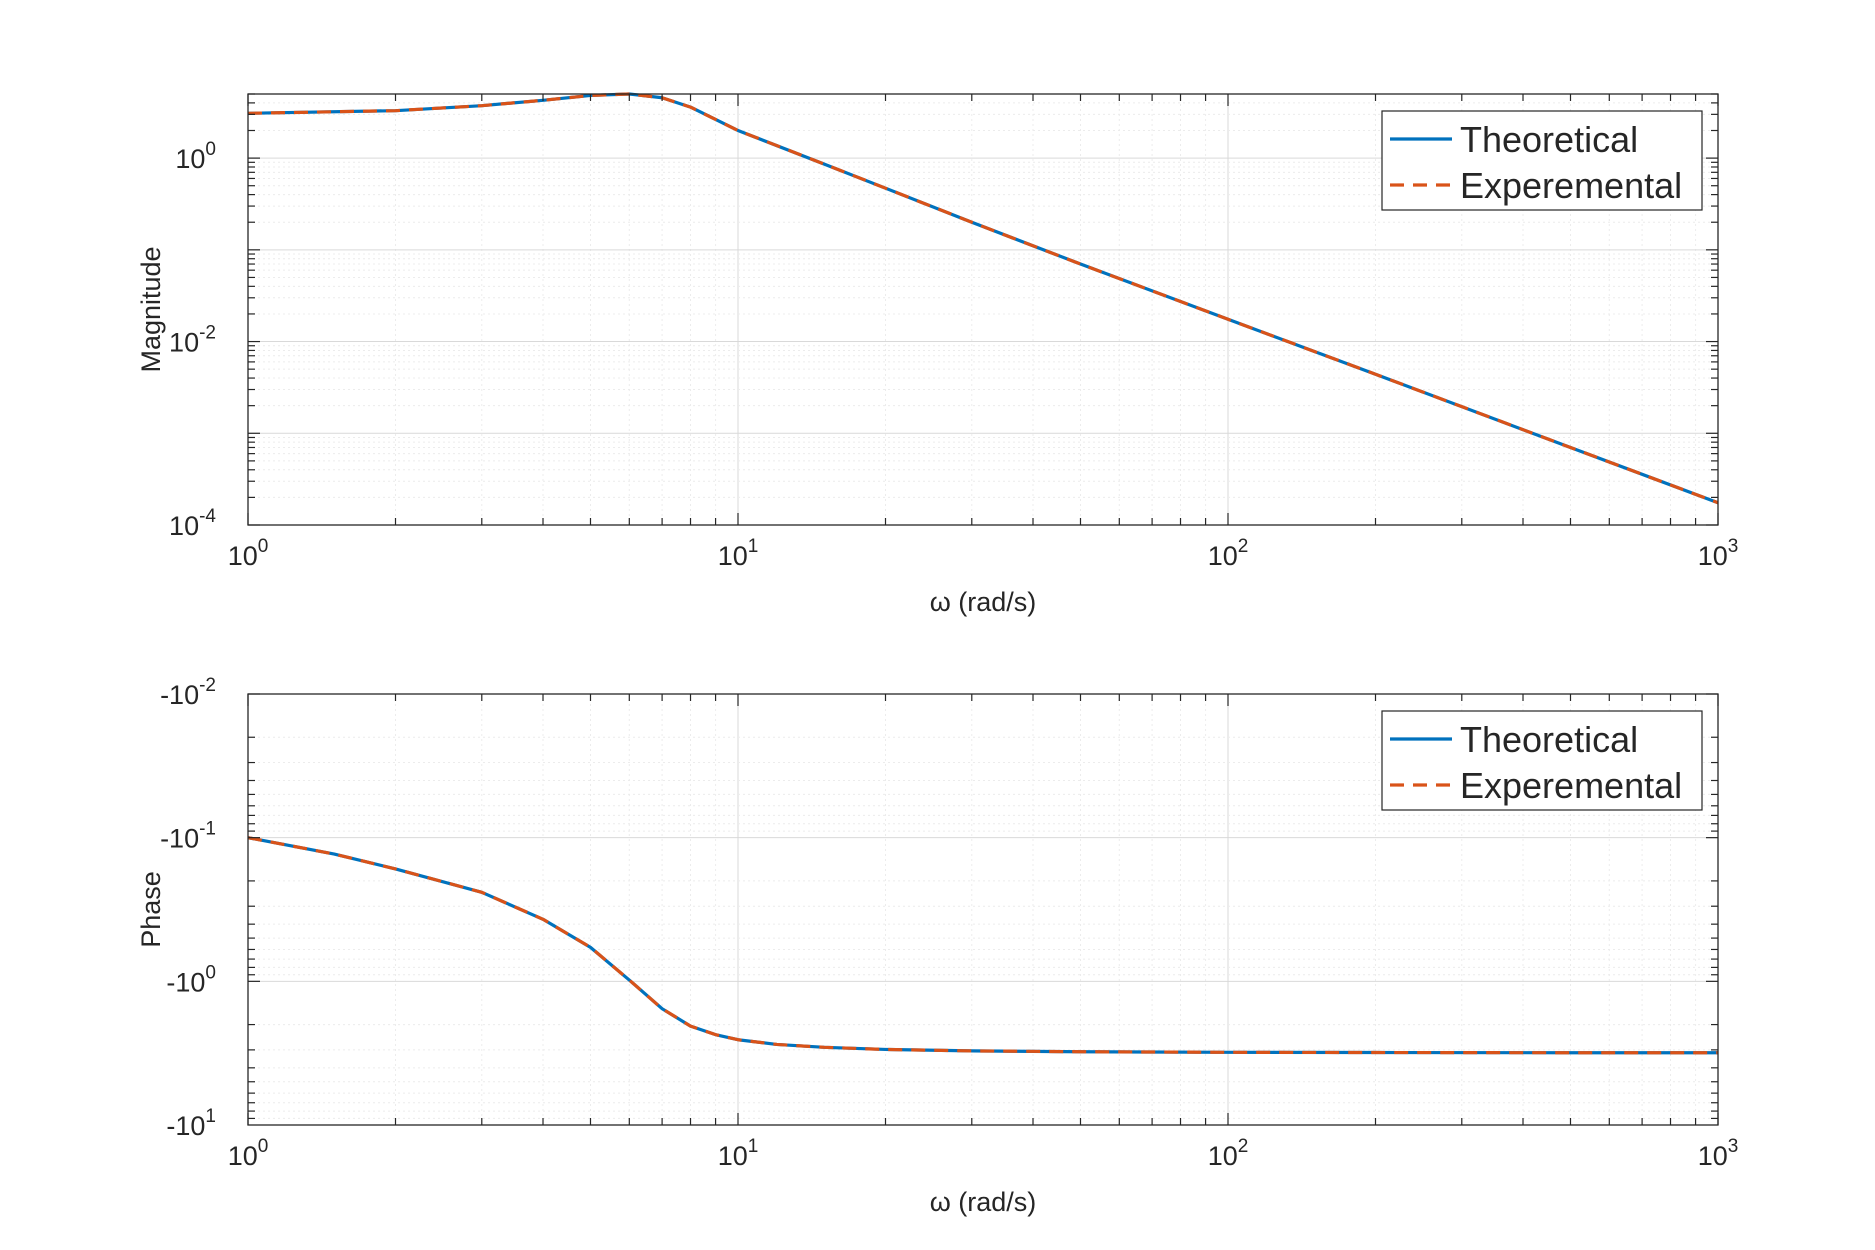 The image size is (1875, 1250). Describe the element at coordinates (188, 692) in the screenshot. I see `y-tick-label: -10-2` at that location.